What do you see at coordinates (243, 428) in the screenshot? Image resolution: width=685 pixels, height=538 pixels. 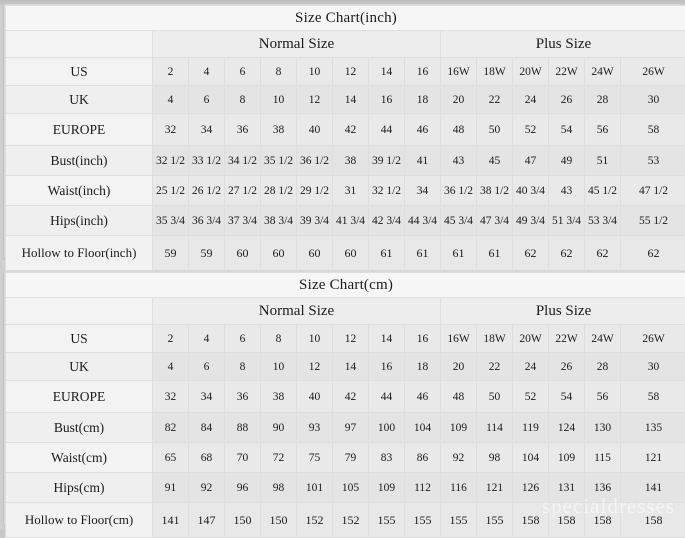 I see `cell-value: 88` at bounding box center [243, 428].